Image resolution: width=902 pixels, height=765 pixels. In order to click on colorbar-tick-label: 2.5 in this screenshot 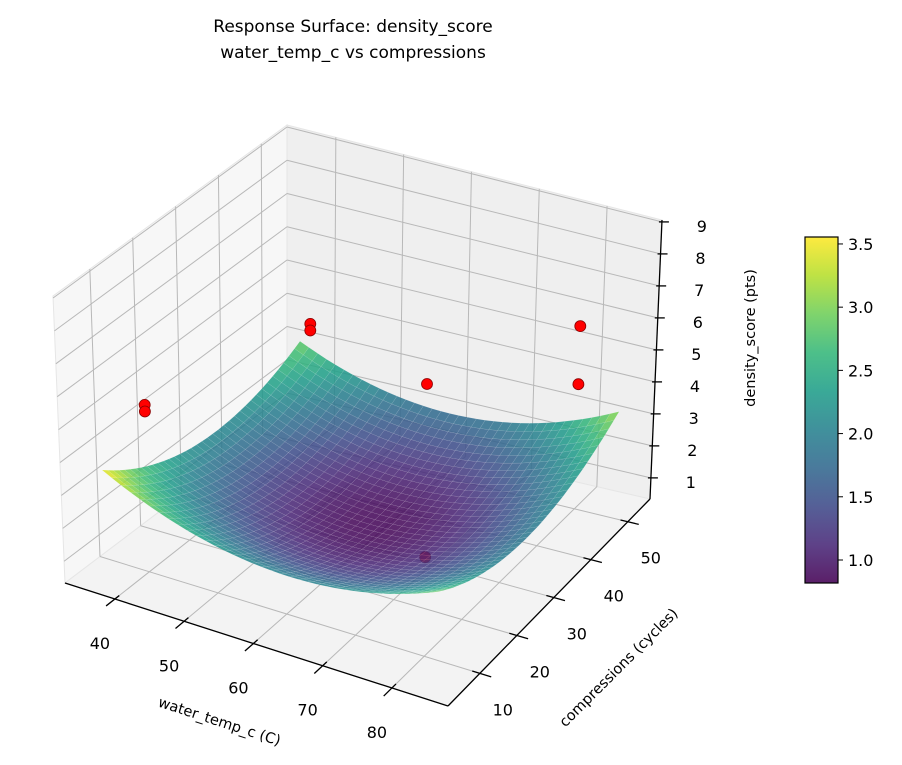, I will do `click(860, 370)`.